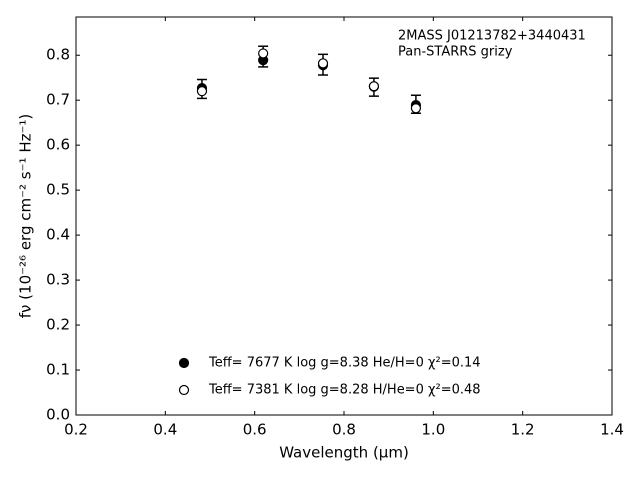 The height and width of the screenshot is (480, 640). Describe the element at coordinates (433, 430) in the screenshot. I see `x-tick-label: 1.0` at that location.